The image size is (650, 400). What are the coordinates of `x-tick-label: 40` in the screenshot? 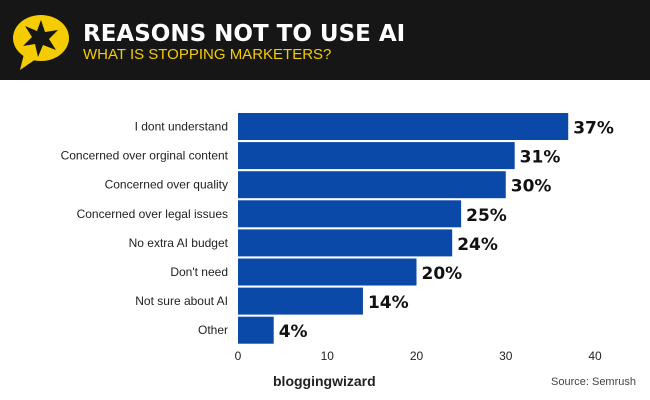 It's located at (595, 356).